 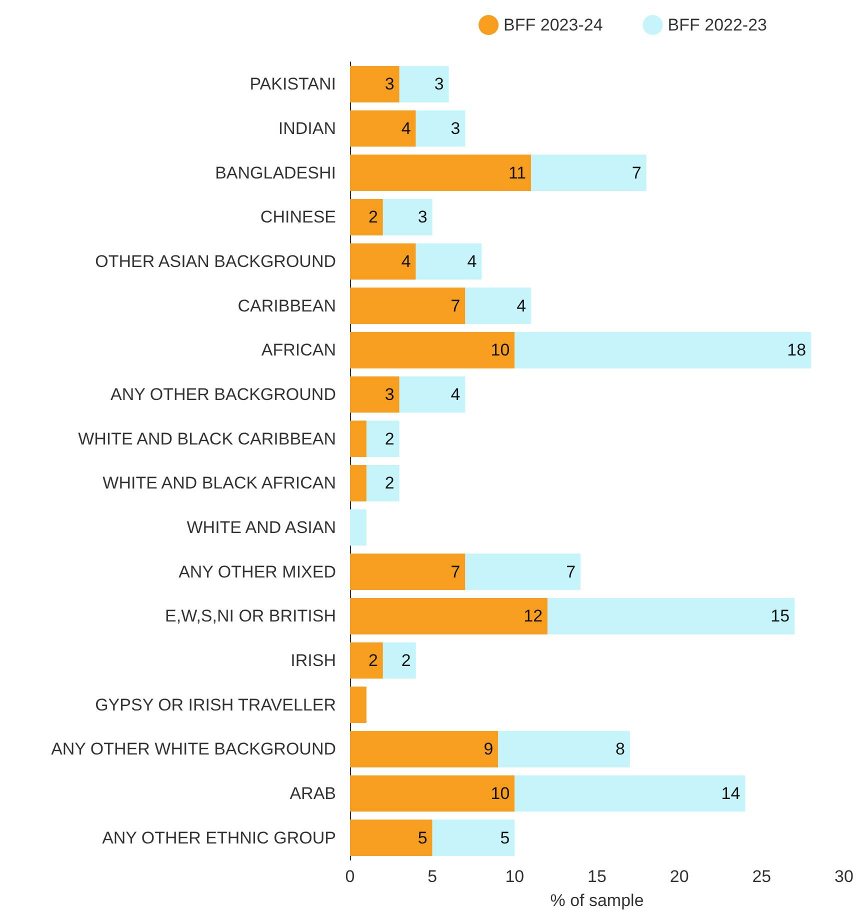 What do you see at coordinates (257, 572) in the screenshot?
I see `y-tick-label: ANY OTHER MIXED` at bounding box center [257, 572].